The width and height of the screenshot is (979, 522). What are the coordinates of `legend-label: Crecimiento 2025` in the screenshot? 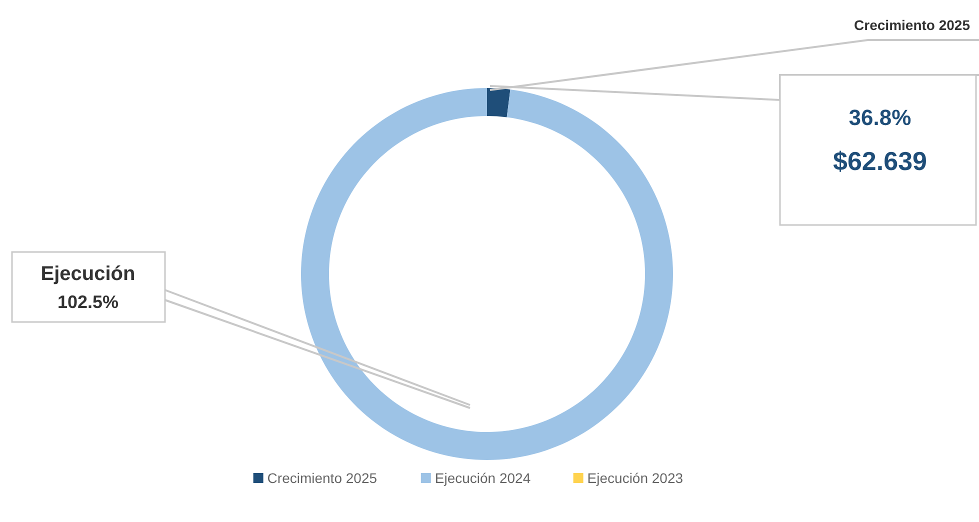 It's located at (322, 478).